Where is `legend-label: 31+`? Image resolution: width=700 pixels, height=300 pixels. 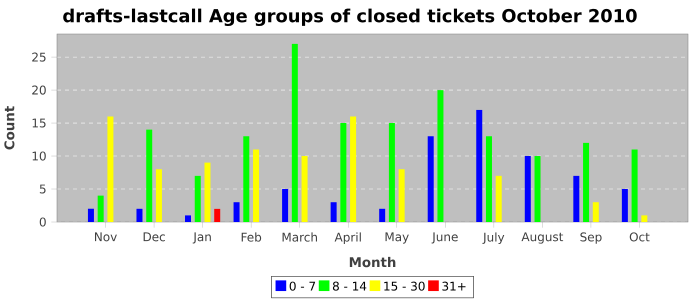 legend-label: 31+ is located at coordinates (454, 286).